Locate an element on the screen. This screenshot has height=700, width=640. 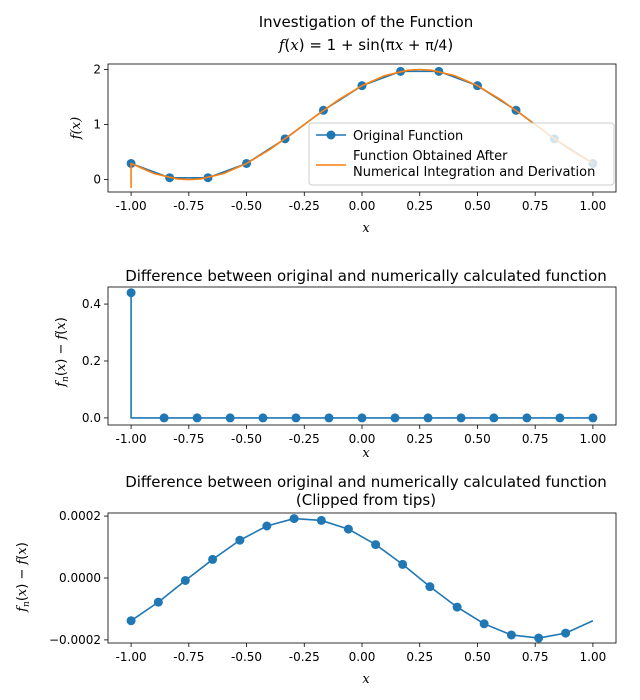
panel-2-xlabel: x is located at coordinates (366, 453).